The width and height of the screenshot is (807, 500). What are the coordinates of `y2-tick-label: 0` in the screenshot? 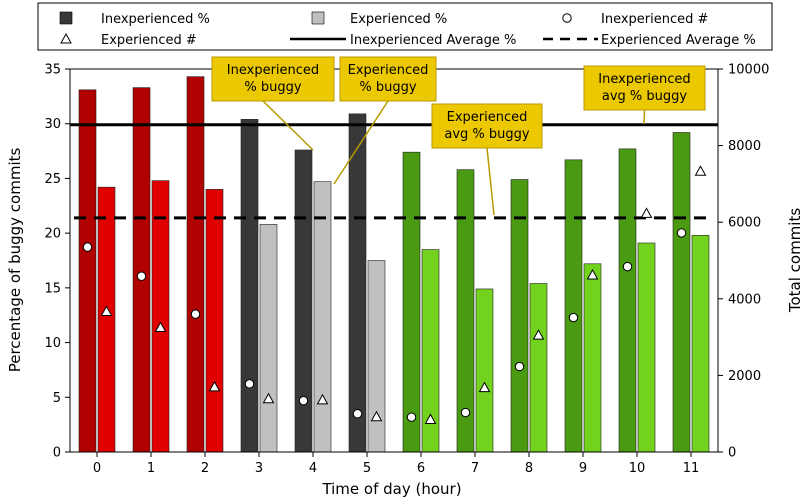 It's located at (732, 453).